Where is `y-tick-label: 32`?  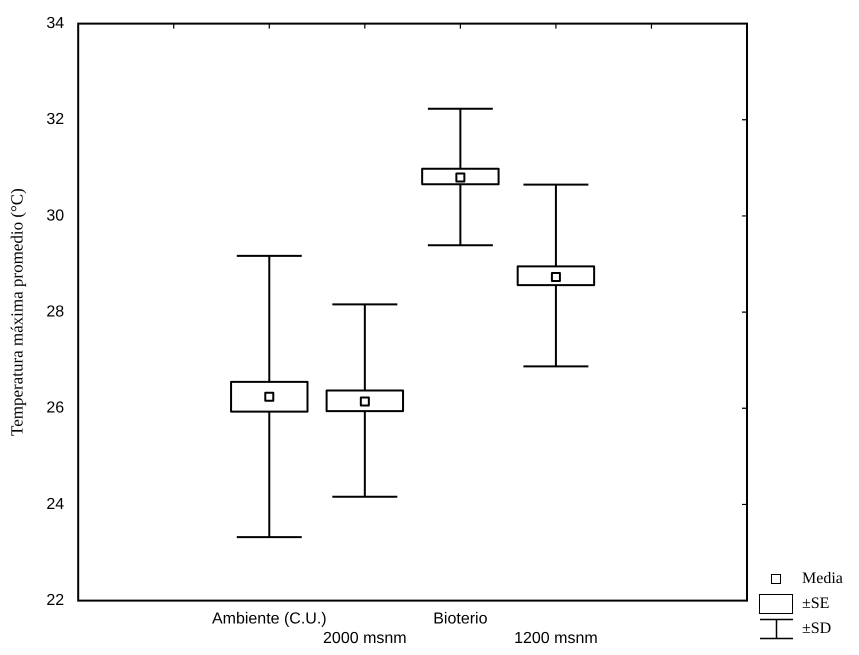 y-tick-label: 32 is located at coordinates (55, 119).